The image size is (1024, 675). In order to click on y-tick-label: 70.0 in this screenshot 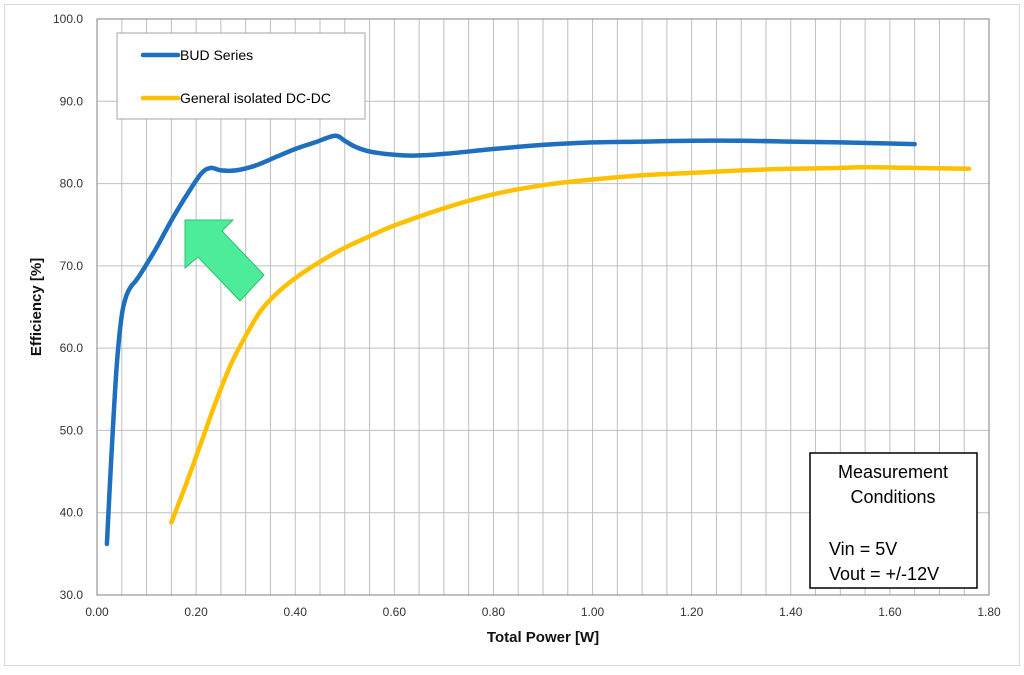, I will do `click(72, 266)`.